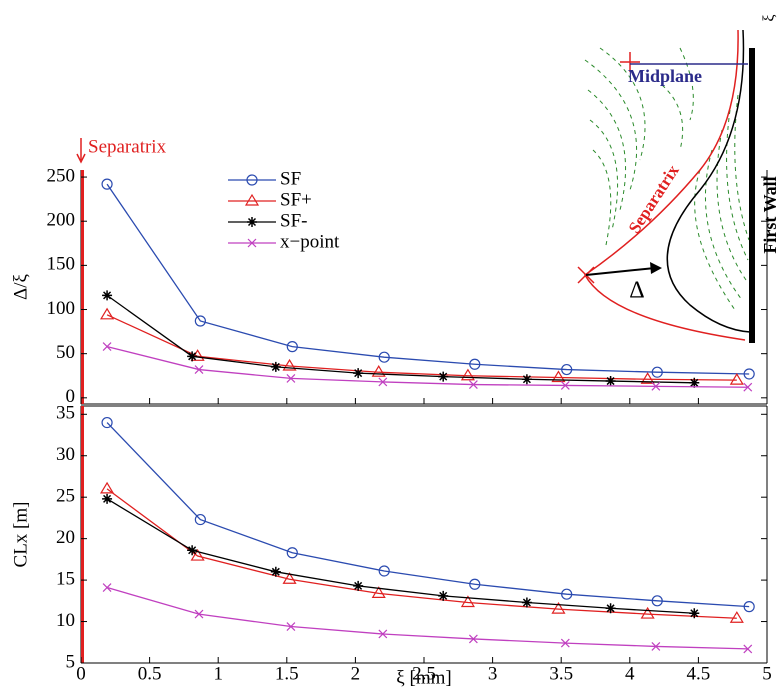 The width and height of the screenshot is (784, 688). Describe the element at coordinates (424, 673) in the screenshot. I see `x-tick-label: 2.5` at that location.